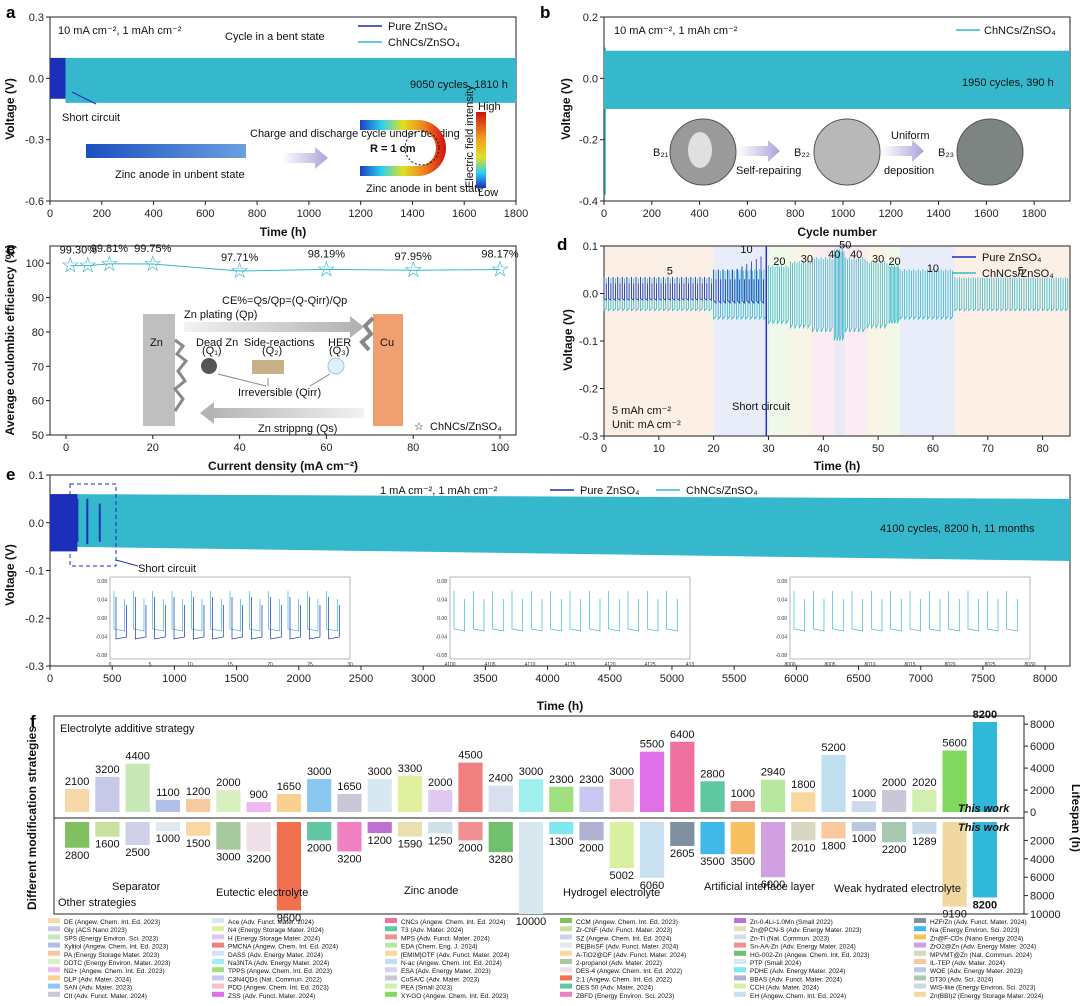 This screenshot has width=1080, height=1006. What do you see at coordinates (32, 818) in the screenshot?
I see `y-label-f: Different modification strategies` at bounding box center [32, 818].